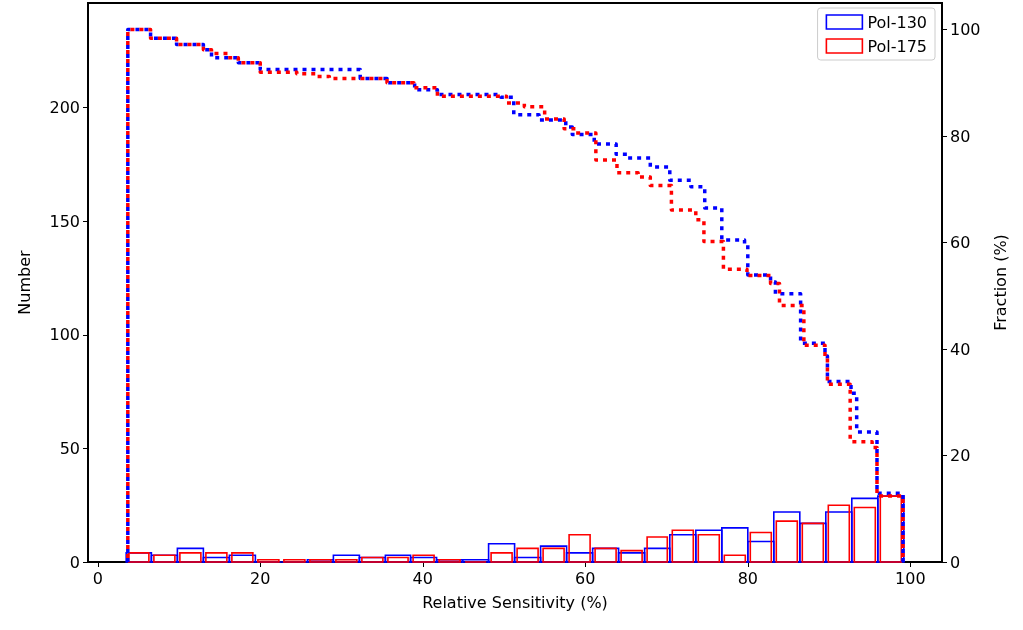  Describe the element at coordinates (64, 108) in the screenshot. I see `y-tick-label: 200` at that location.